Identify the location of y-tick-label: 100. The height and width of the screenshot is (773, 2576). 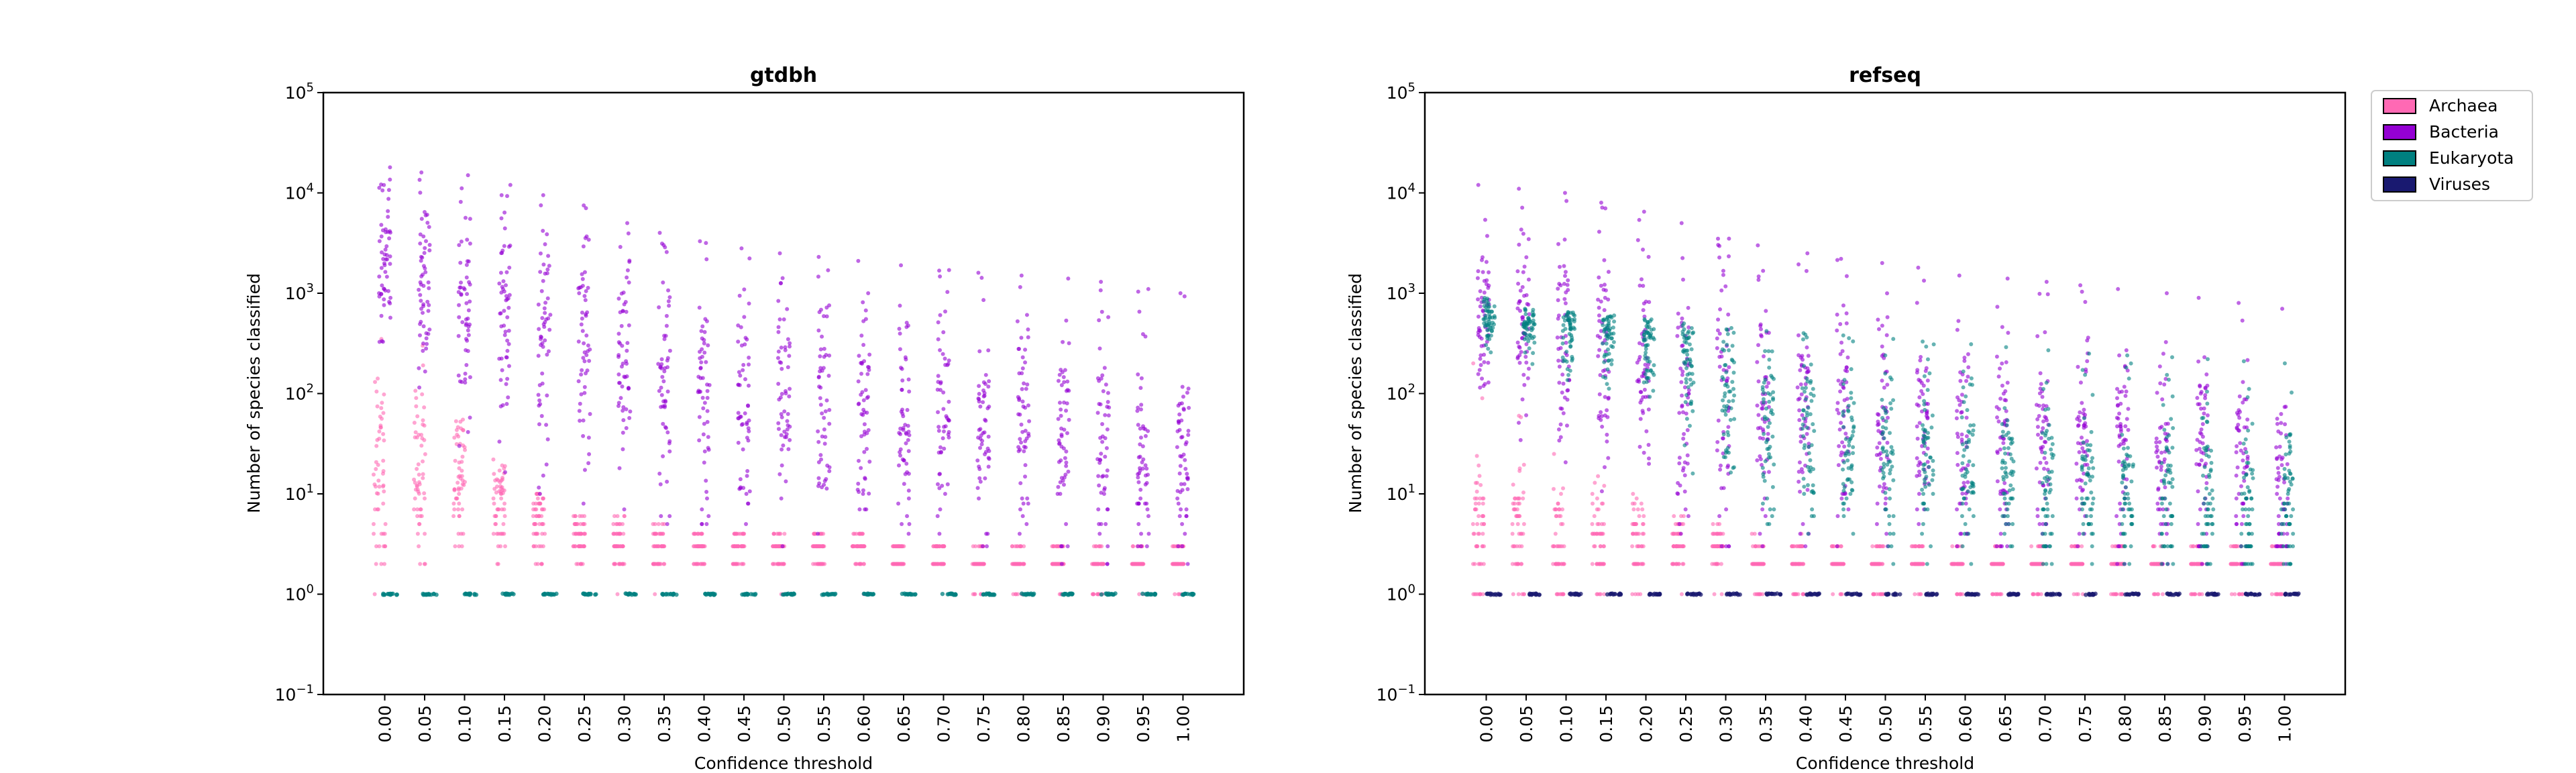
(299, 593).